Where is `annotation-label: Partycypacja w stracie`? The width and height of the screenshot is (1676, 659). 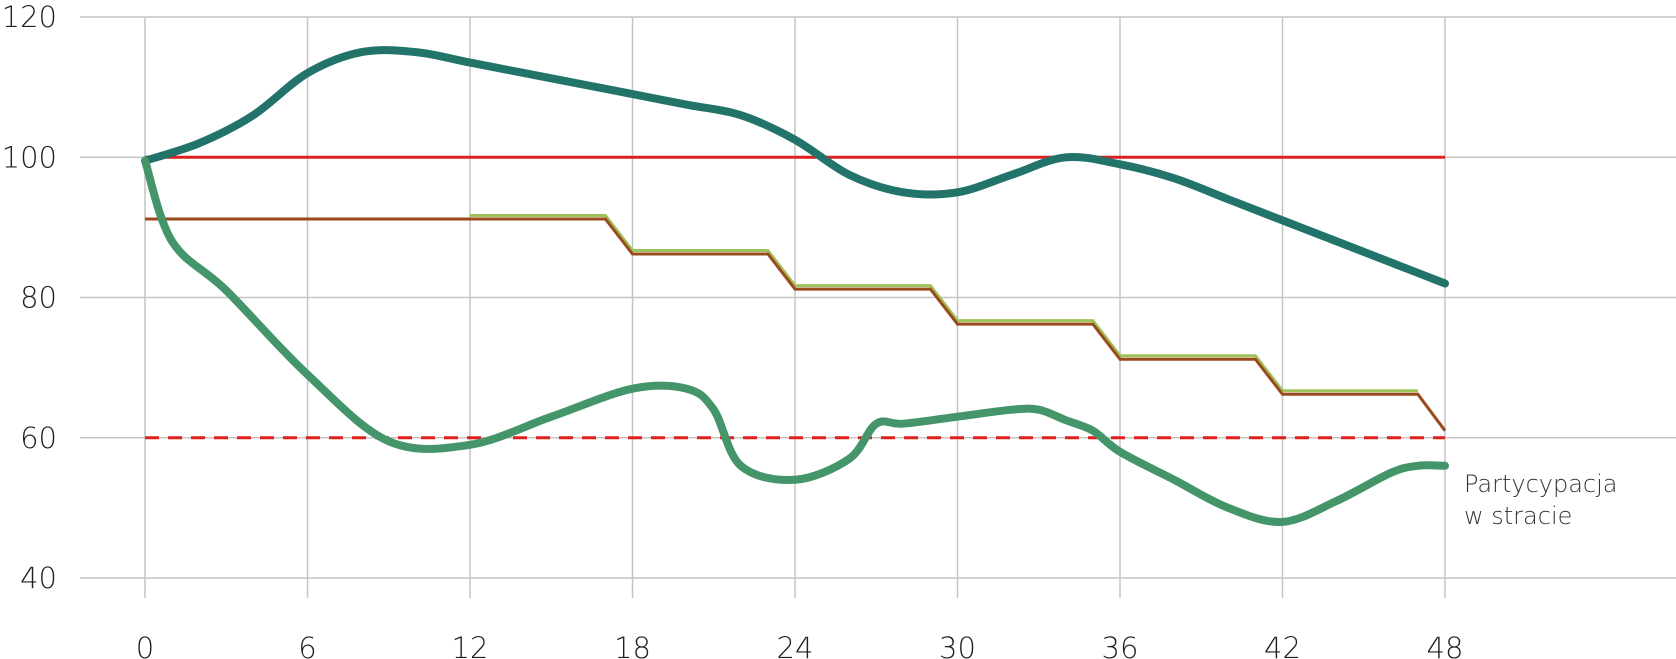 annotation-label: Partycypacja w stracie is located at coordinates (1541, 500).